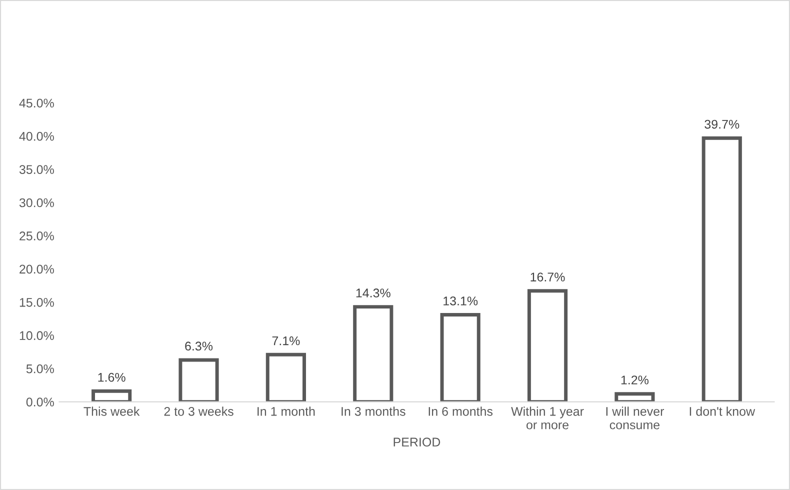 Image resolution: width=790 pixels, height=490 pixels. Describe the element at coordinates (286, 411) in the screenshot. I see `x-tick-label: In 1 month` at that location.